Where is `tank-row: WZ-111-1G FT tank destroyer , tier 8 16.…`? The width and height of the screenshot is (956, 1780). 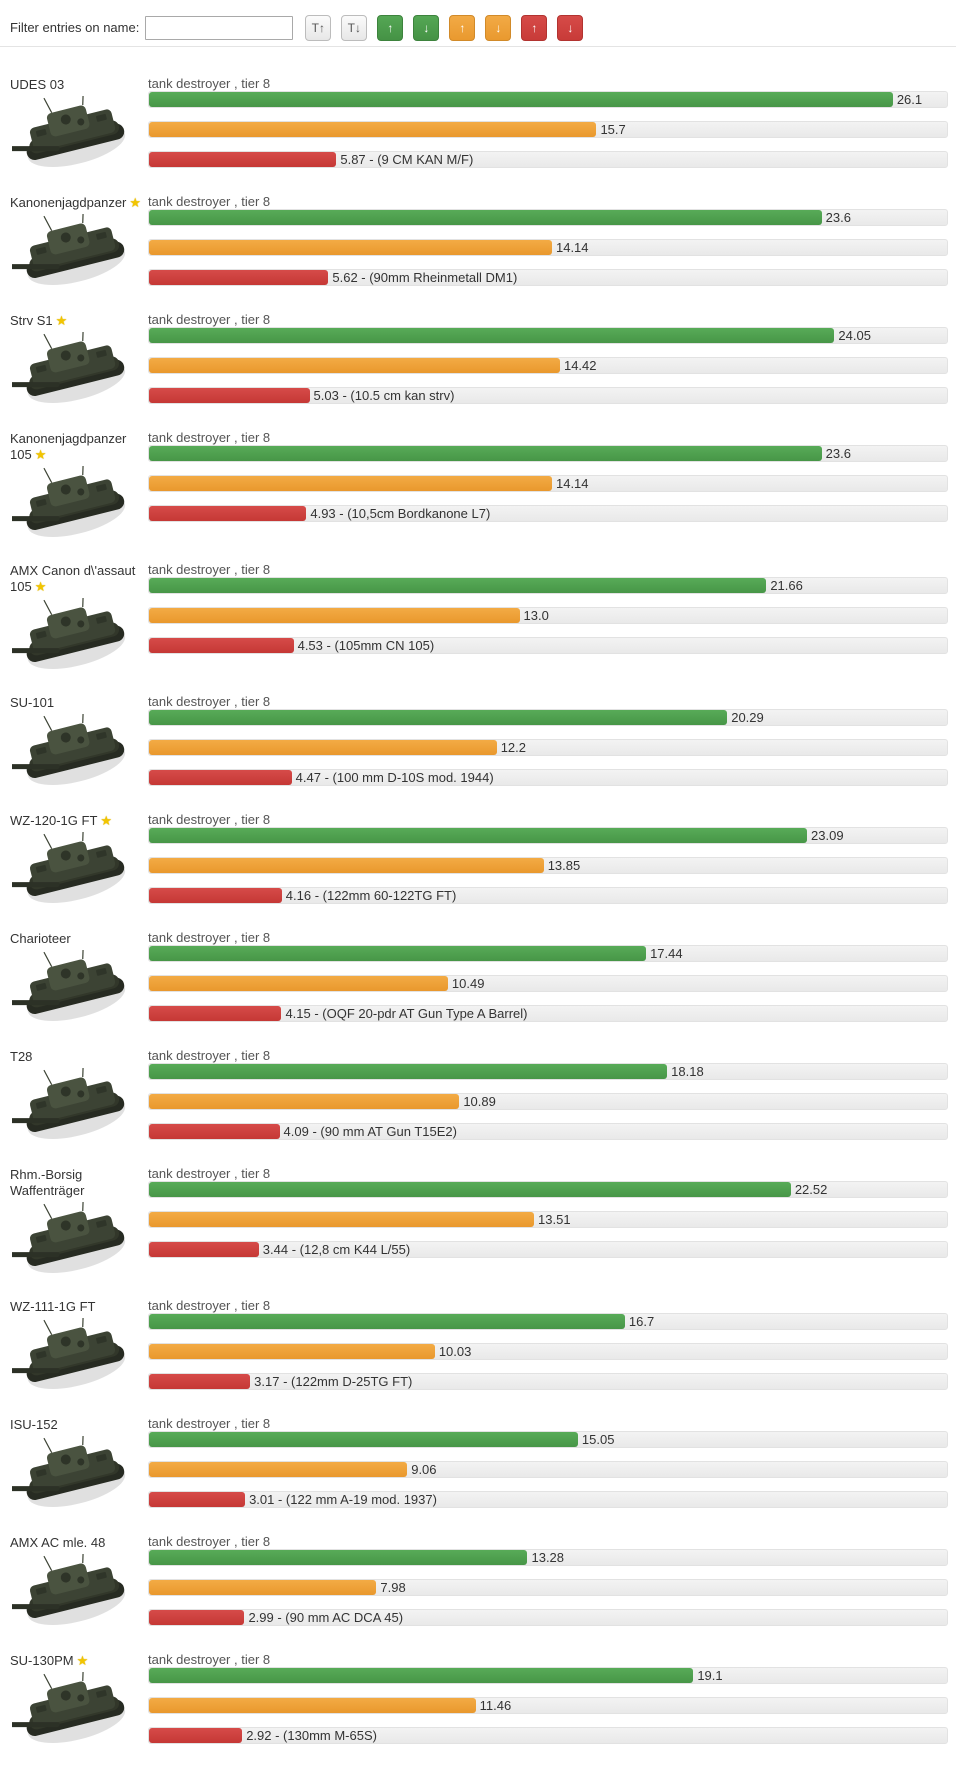
tank-row: WZ-111-1G FT tank destroyer , tier 8 16.… is located at coordinates (479, 1344).